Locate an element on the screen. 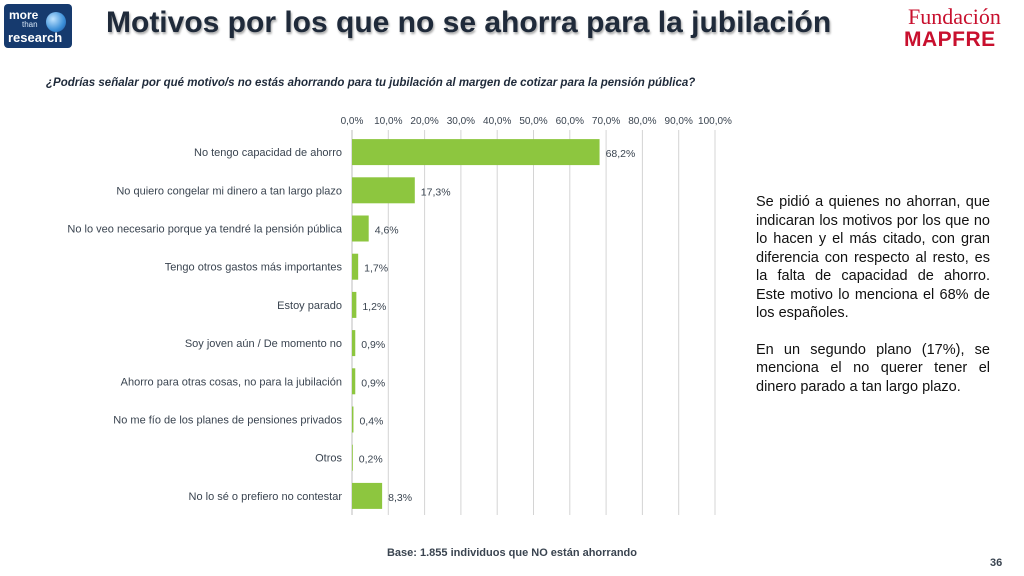 Image resolution: width=1024 pixels, height=576 pixels. data-label: 0,2% is located at coordinates (371, 460).